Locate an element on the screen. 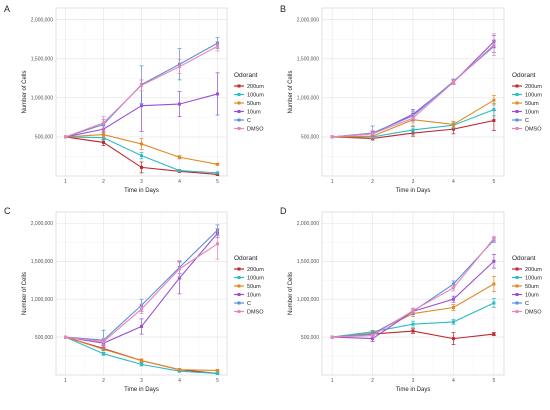 This screenshot has height=410, width=550. legend-label: 100um is located at coordinates (255, 278).